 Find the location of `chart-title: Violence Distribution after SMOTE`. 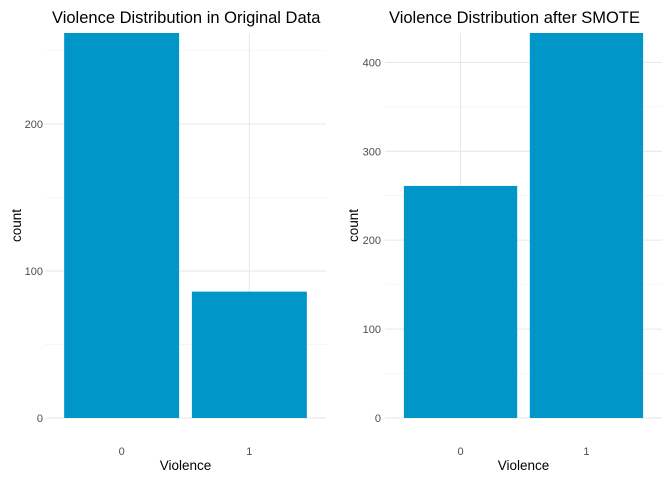

chart-title: Violence Distribution after SMOTE is located at coordinates (514, 18).